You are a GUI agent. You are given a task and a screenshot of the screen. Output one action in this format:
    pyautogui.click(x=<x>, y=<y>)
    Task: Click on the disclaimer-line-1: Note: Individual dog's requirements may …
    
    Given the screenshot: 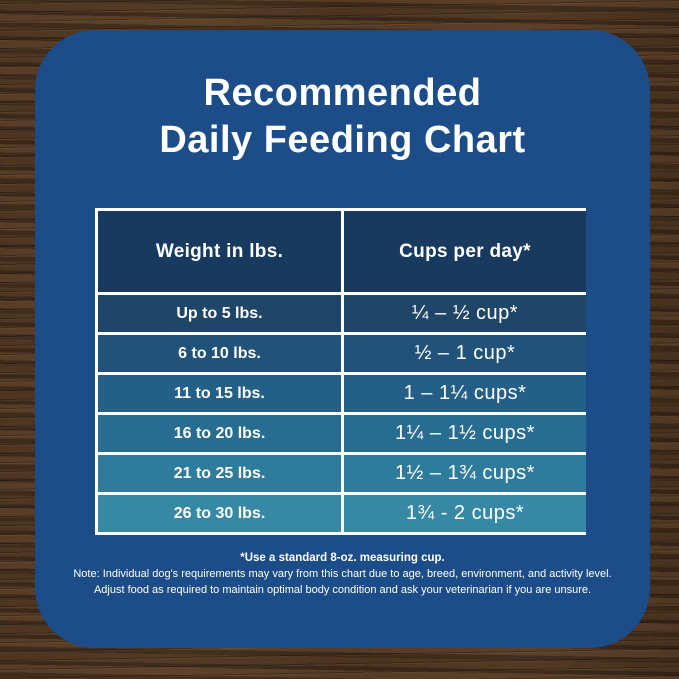 What is the action you would take?
    pyautogui.click(x=342, y=574)
    